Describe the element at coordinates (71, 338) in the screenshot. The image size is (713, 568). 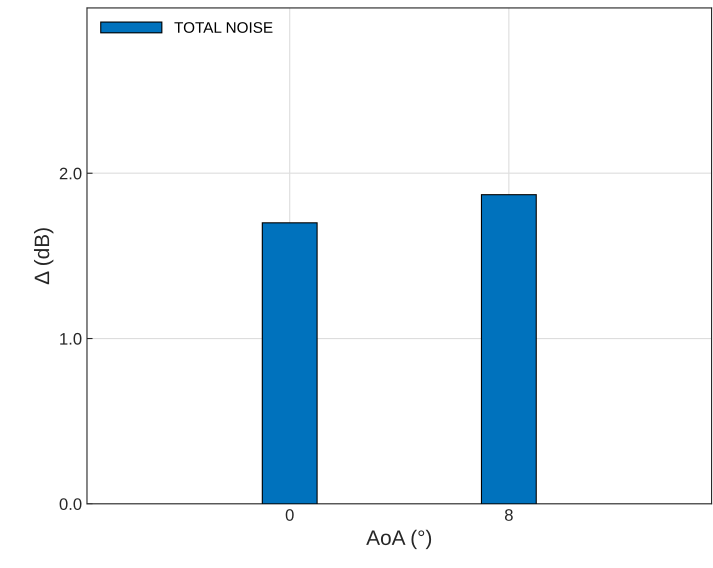
I see `y-tick-label: 1.0` at that location.